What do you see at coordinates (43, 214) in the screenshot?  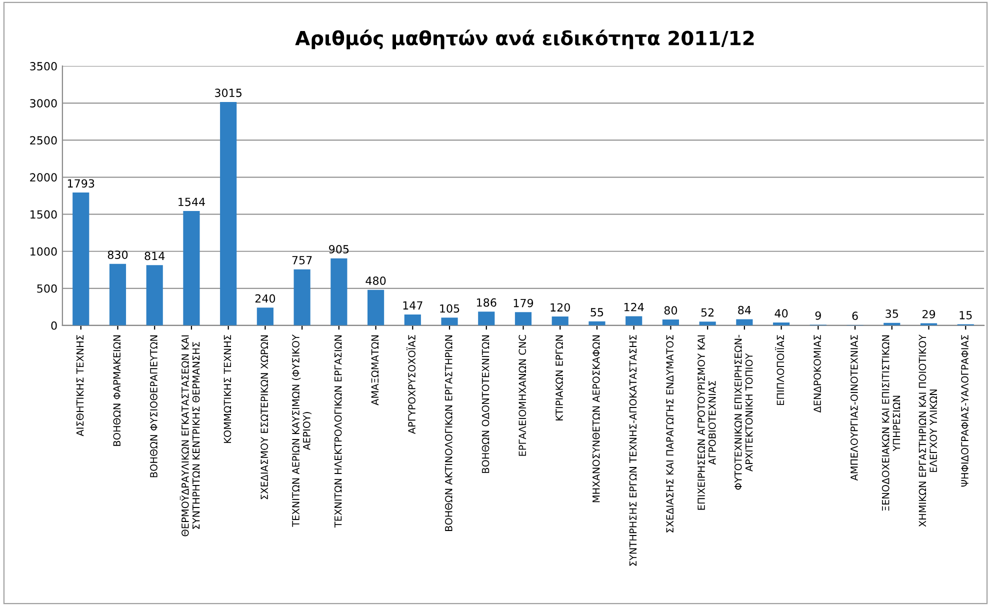 I see `y-tick-label: 1500` at bounding box center [43, 214].